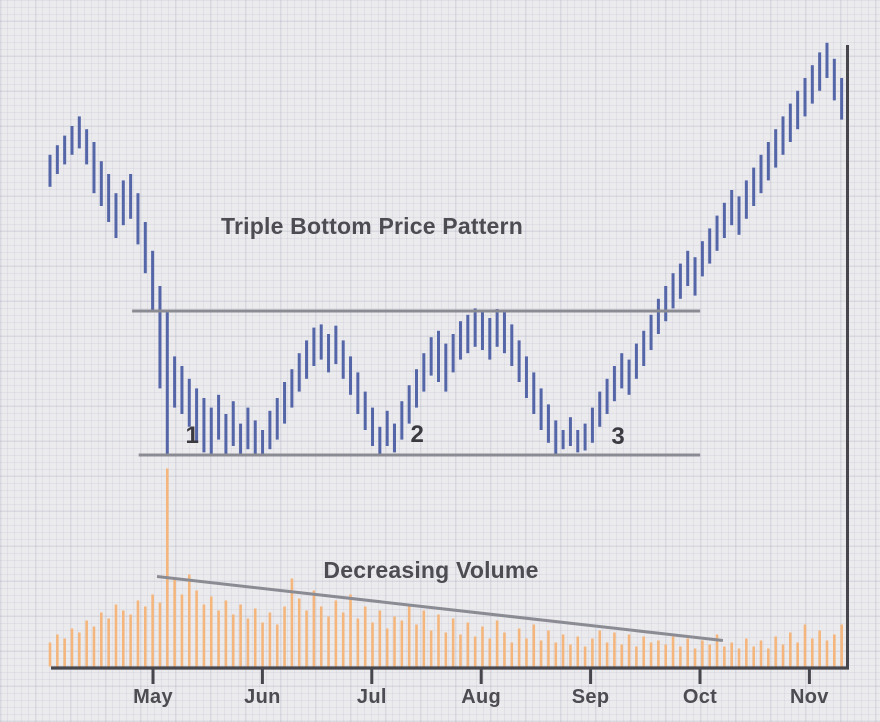  I want to click on volume-title: Decreasing Volume, so click(431, 570).